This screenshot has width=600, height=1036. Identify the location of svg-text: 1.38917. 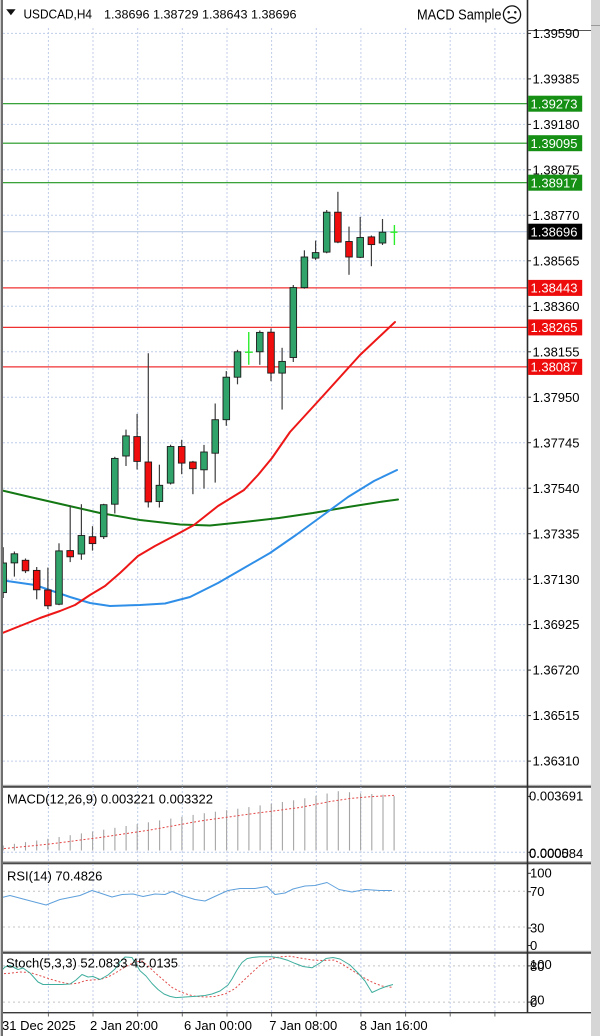
(554, 182).